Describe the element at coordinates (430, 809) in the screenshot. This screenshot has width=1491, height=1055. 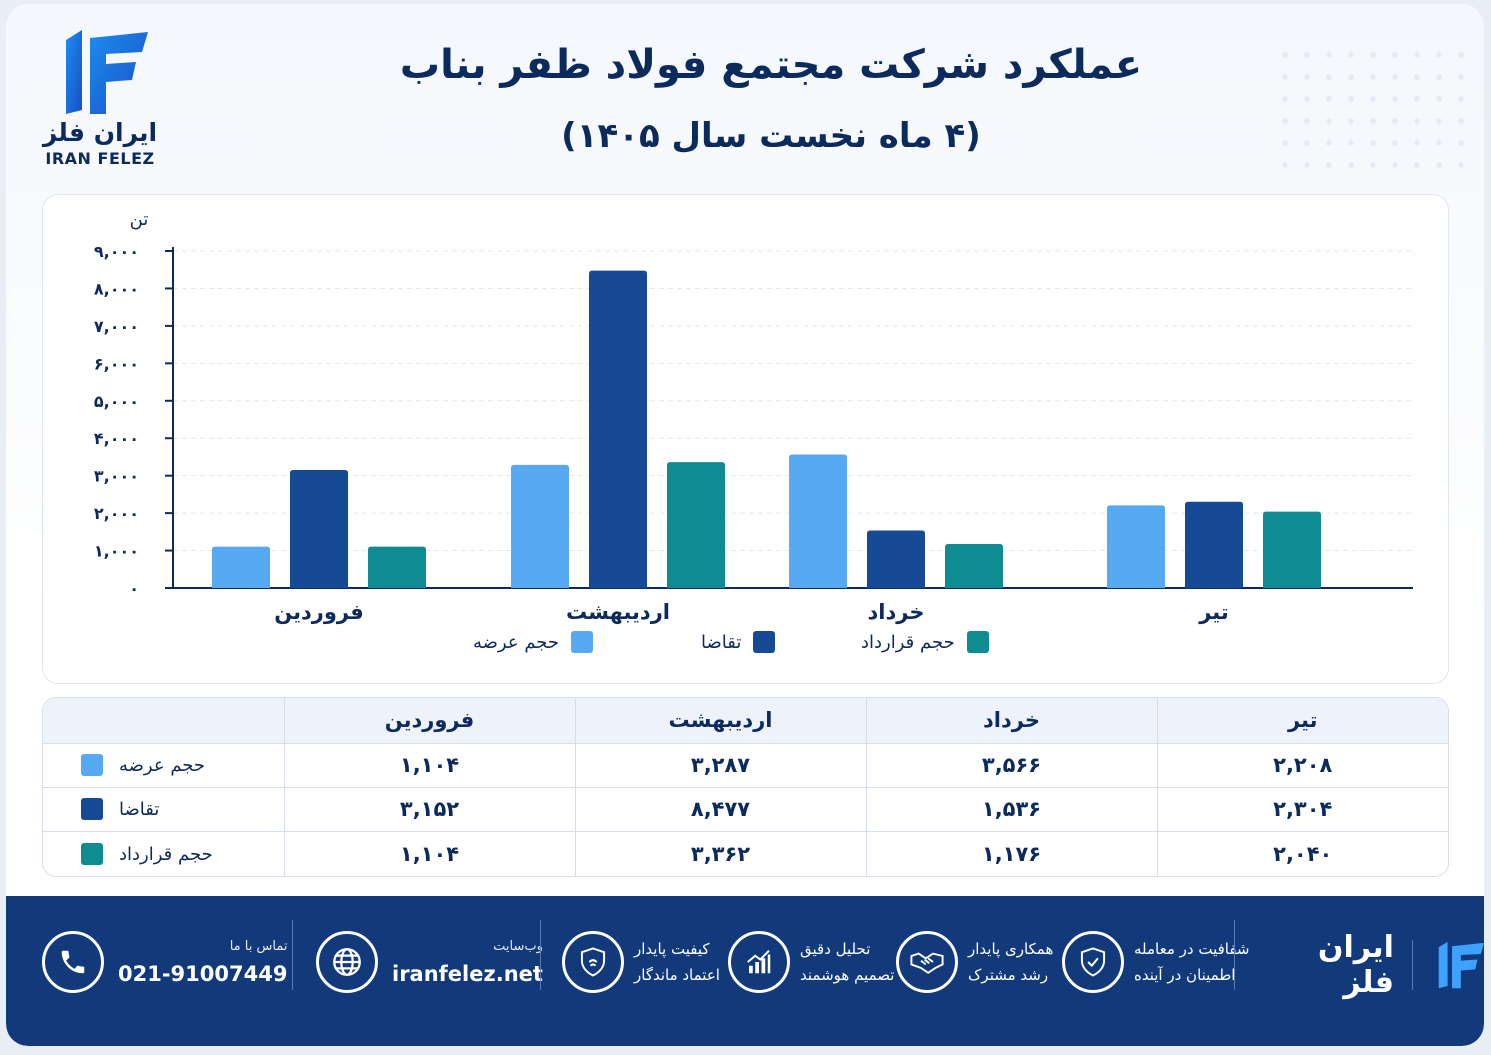
I see `table-cell: ۳,۱۵۲` at that location.